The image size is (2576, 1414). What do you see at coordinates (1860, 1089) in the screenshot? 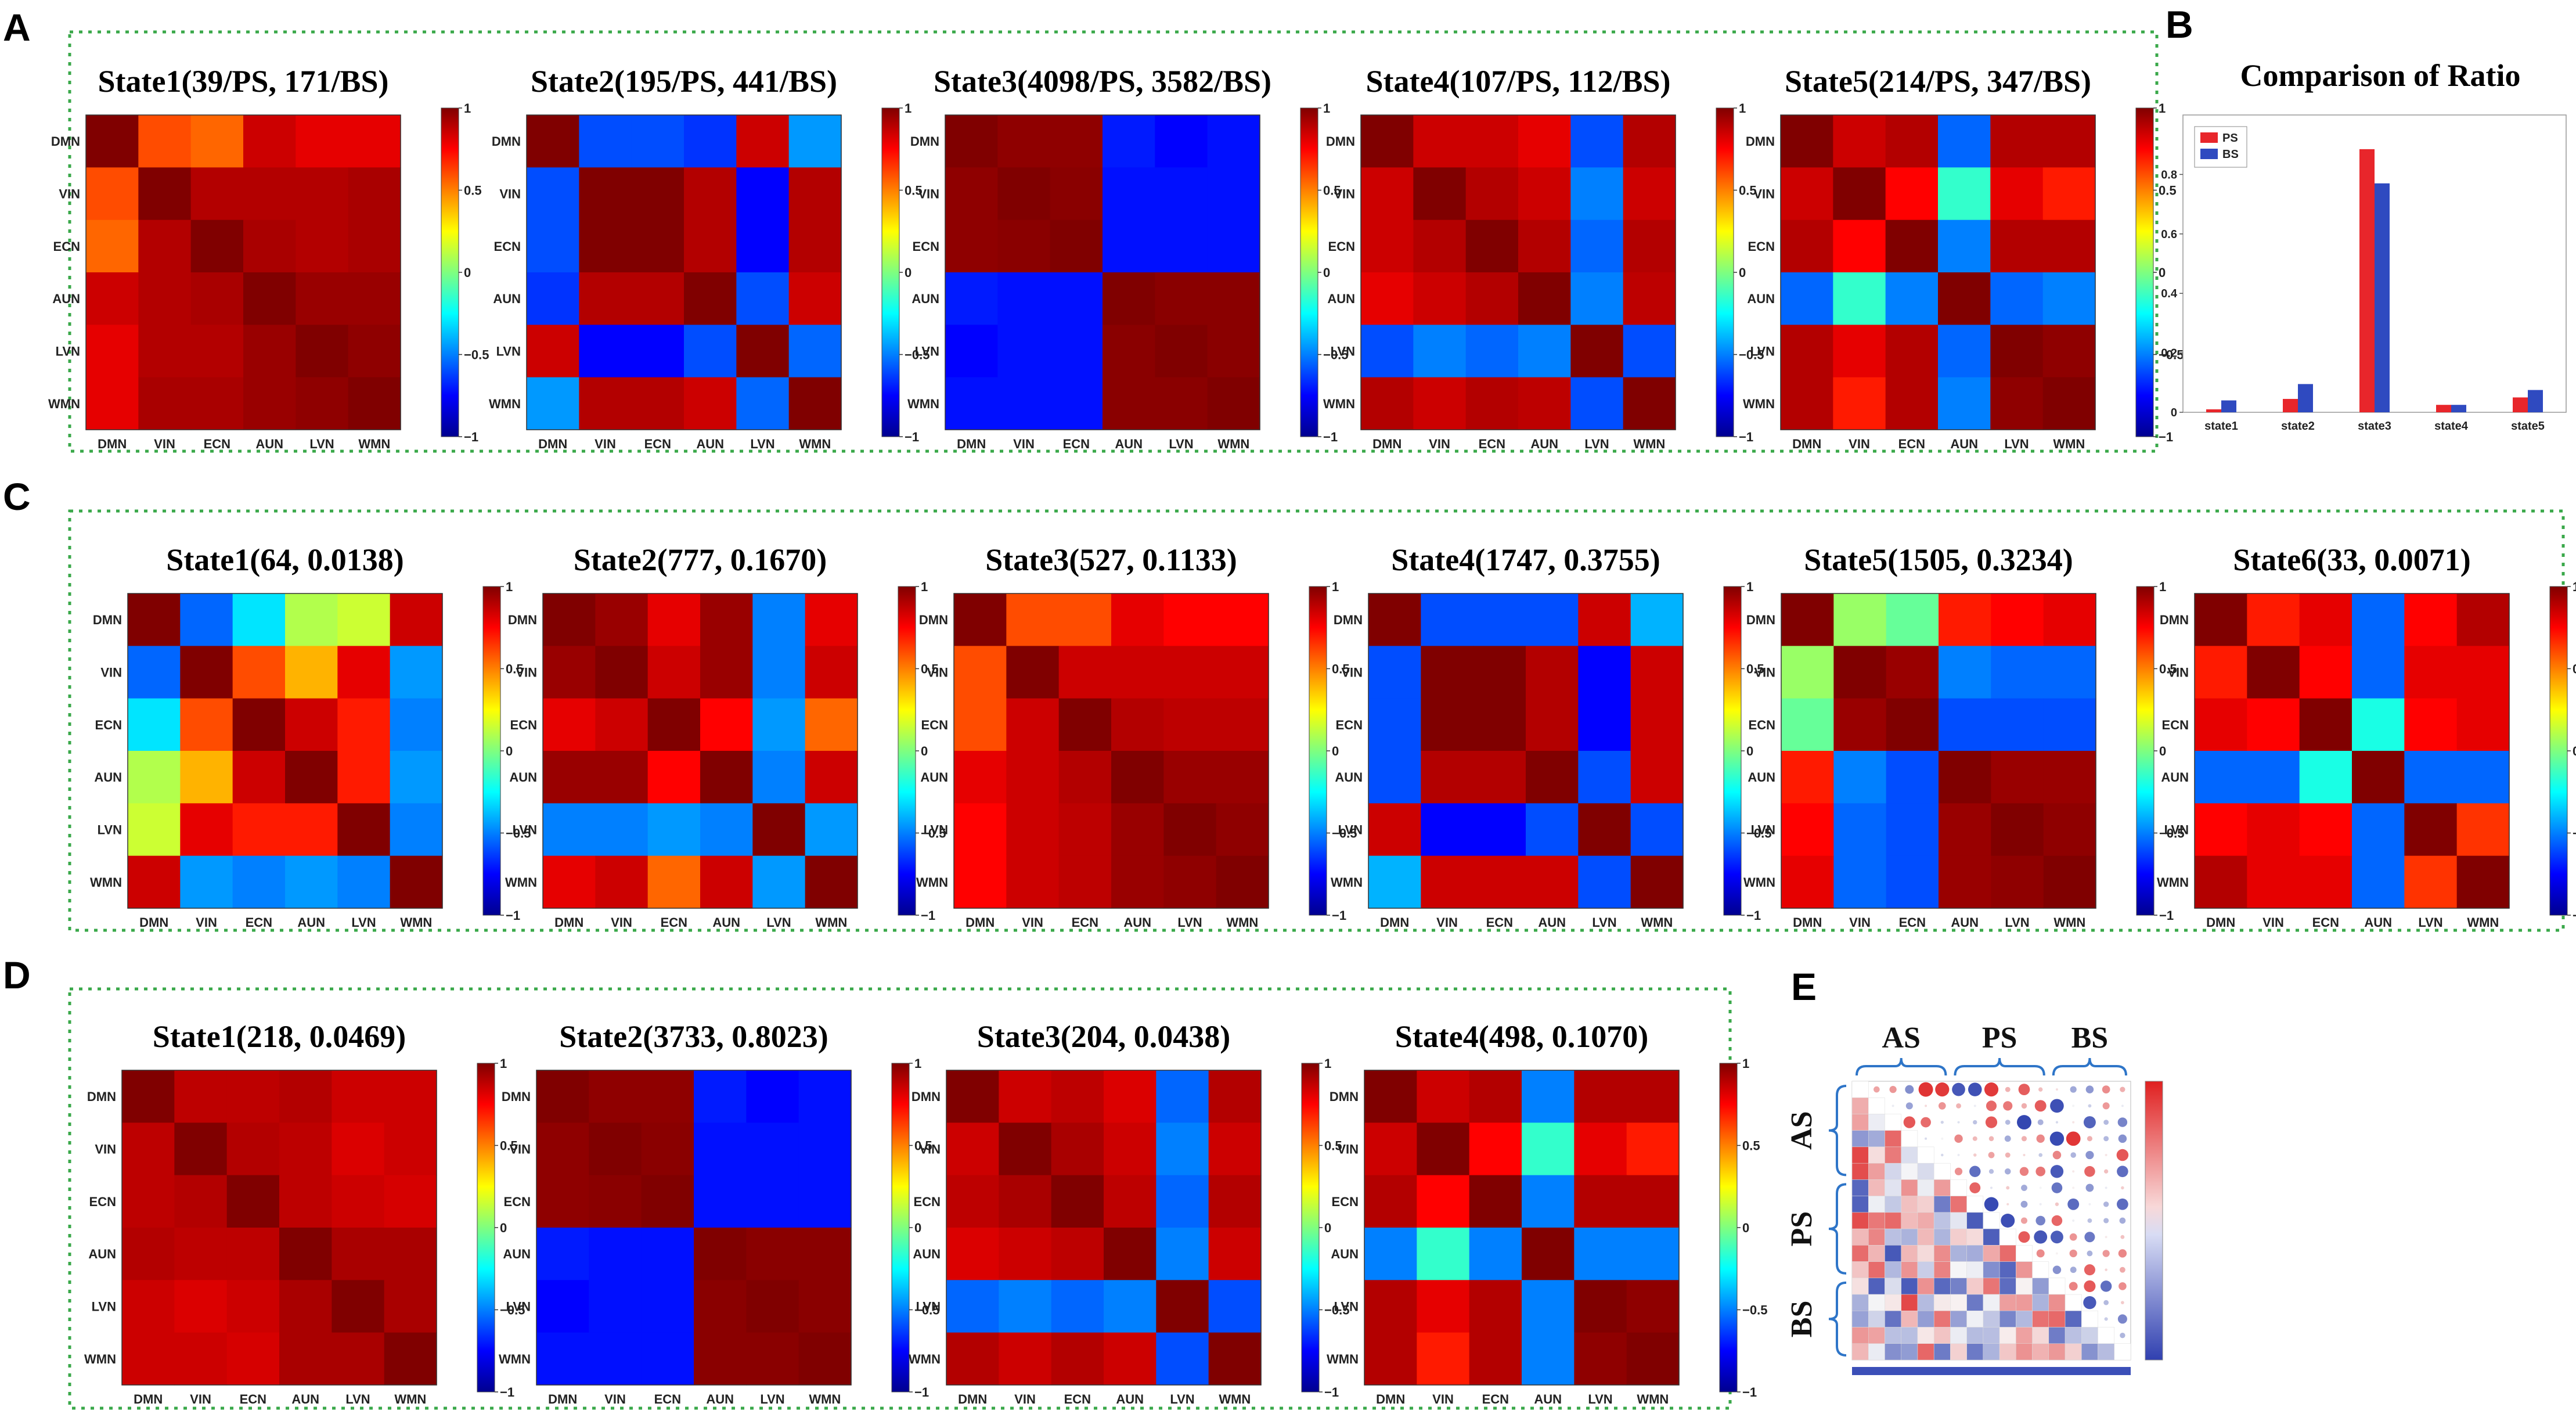
I see `corr-diagonal` at bounding box center [1860, 1089].